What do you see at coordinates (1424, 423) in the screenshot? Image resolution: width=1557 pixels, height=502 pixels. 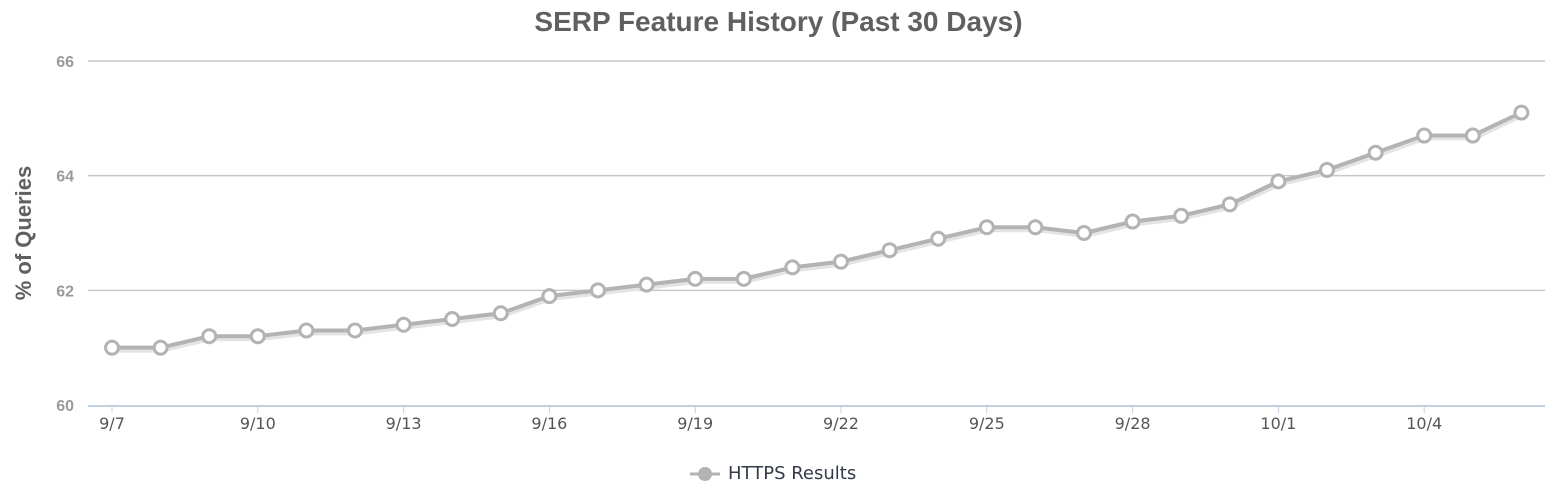 I see `x-tick-label: 10/4` at bounding box center [1424, 423].